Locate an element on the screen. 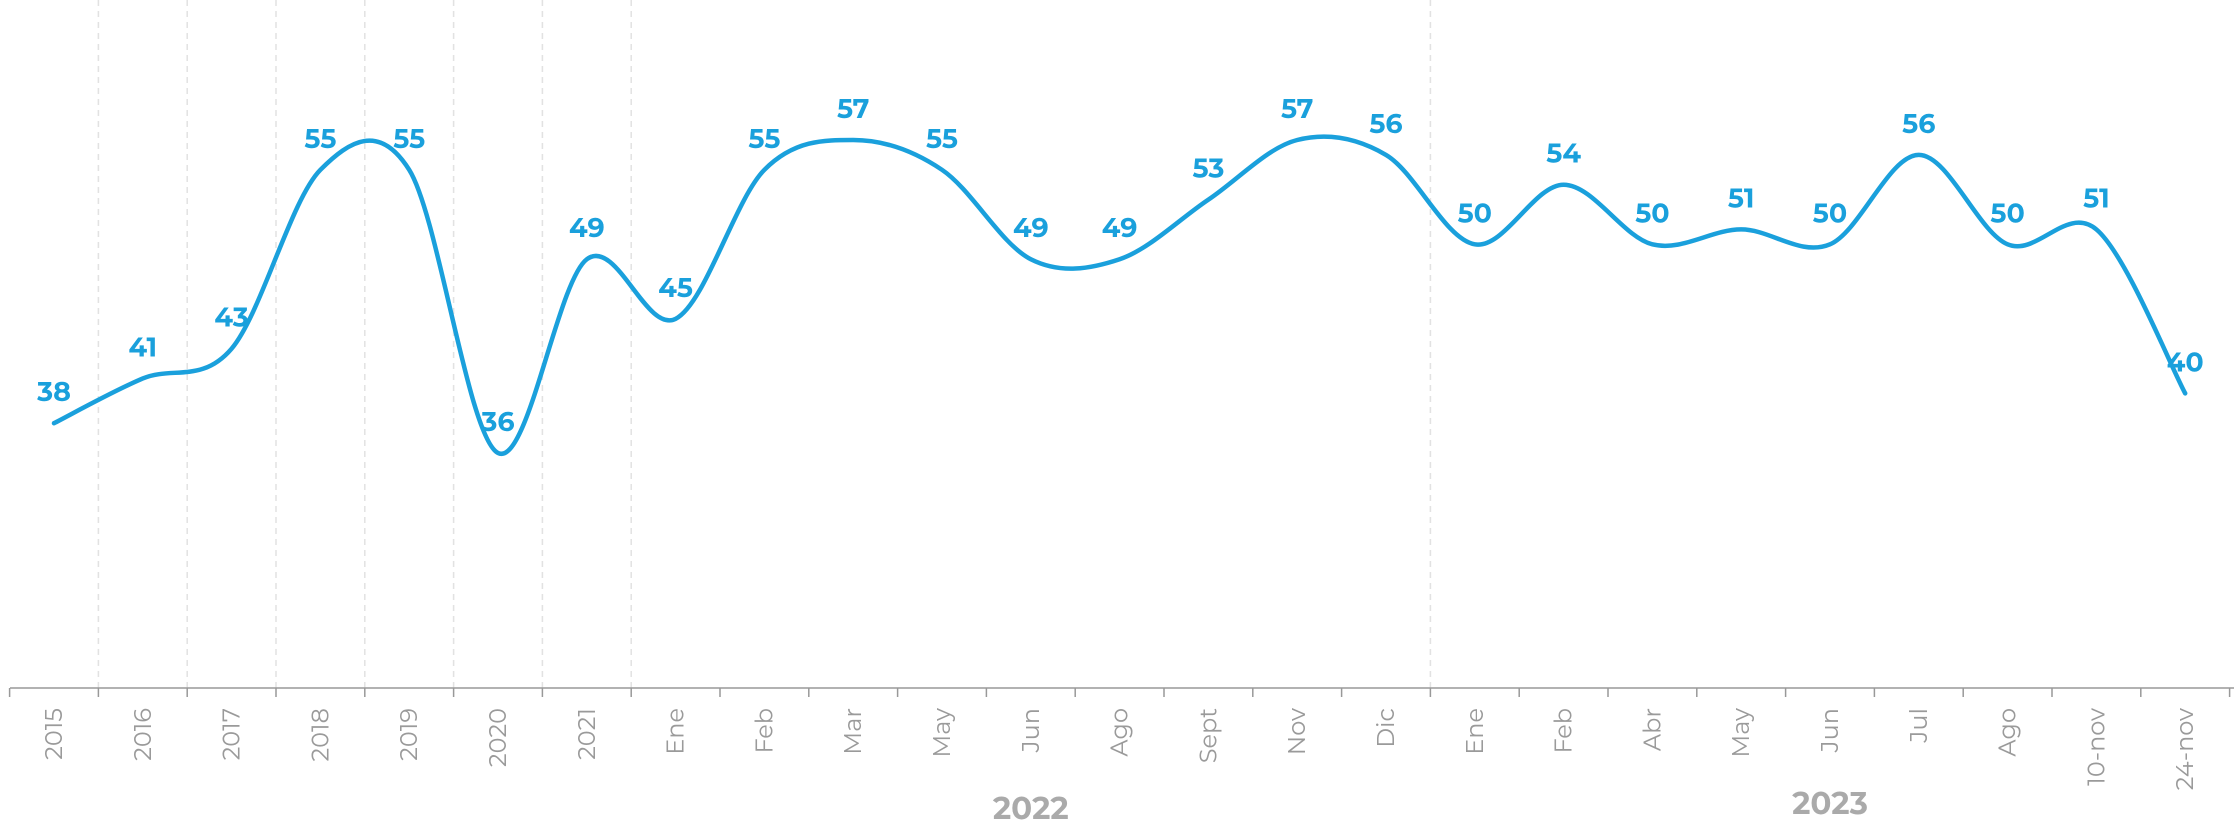 The image size is (2239, 823). x-tick-label: 2020 is located at coordinates (498, 737).